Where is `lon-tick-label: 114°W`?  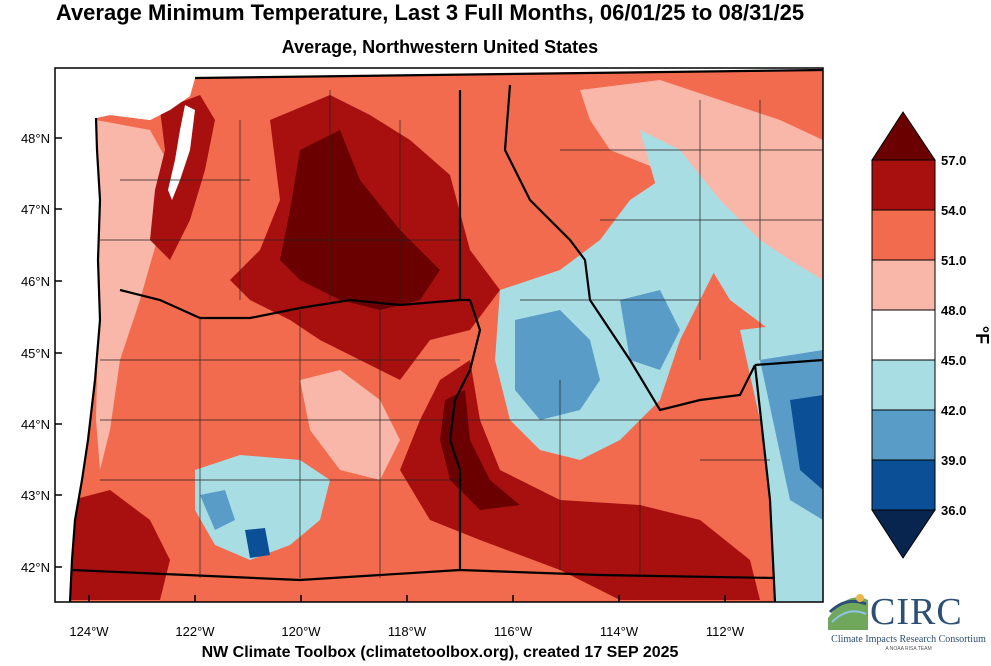
lon-tick-label: 114°W is located at coordinates (619, 631).